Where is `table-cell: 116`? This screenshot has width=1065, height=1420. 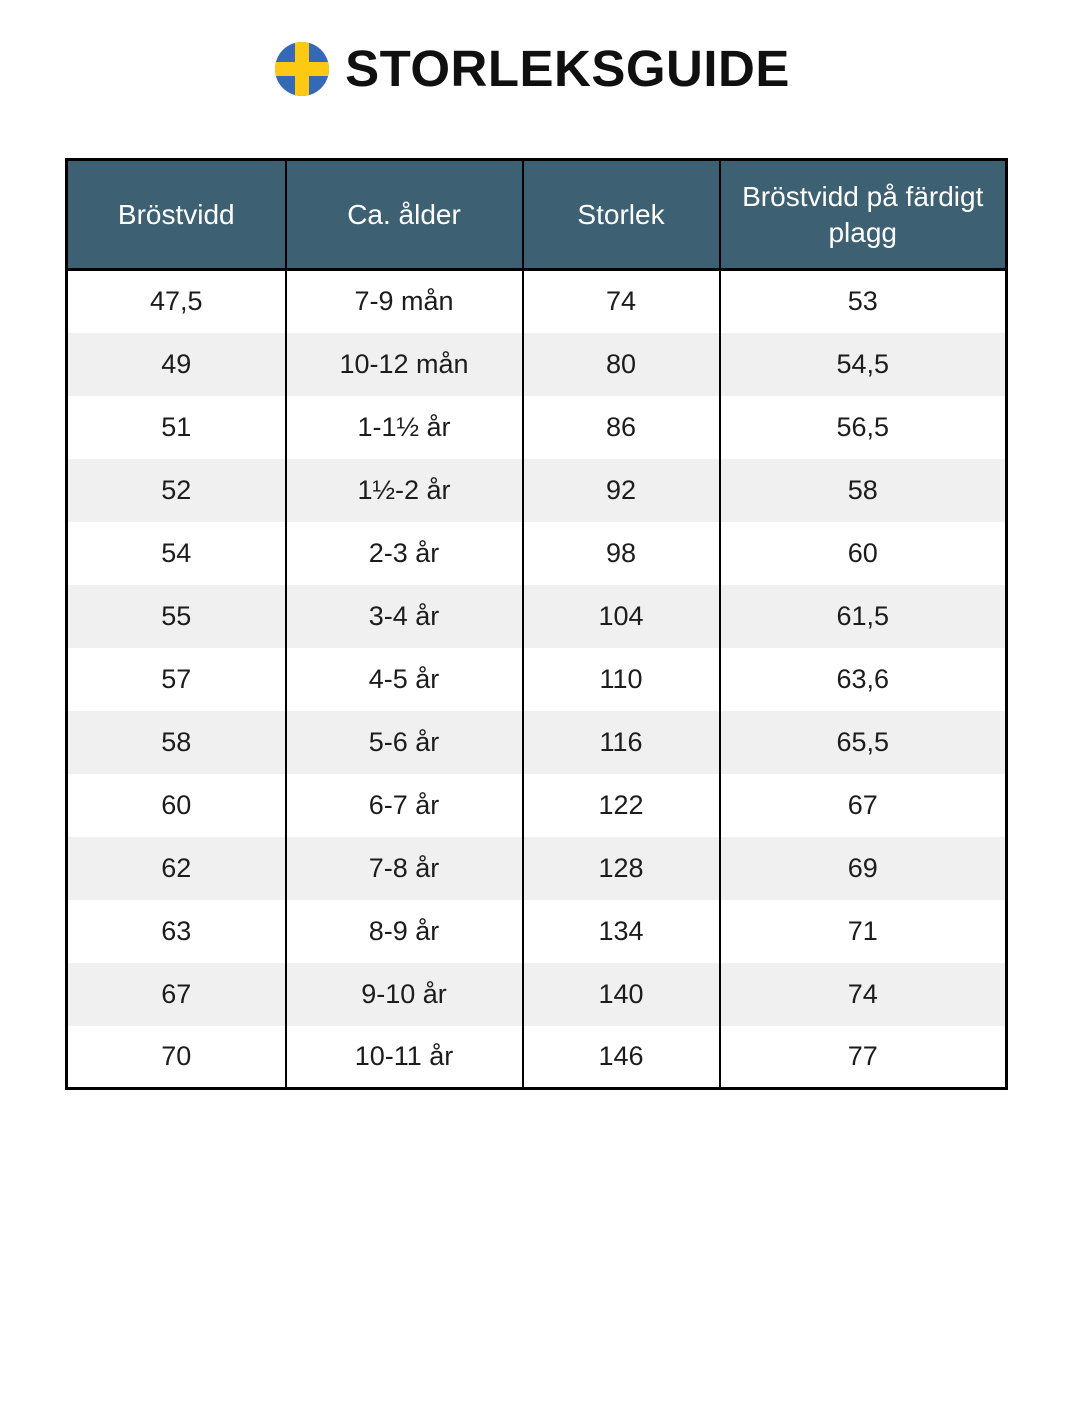 table-cell: 116 is located at coordinates (620, 742).